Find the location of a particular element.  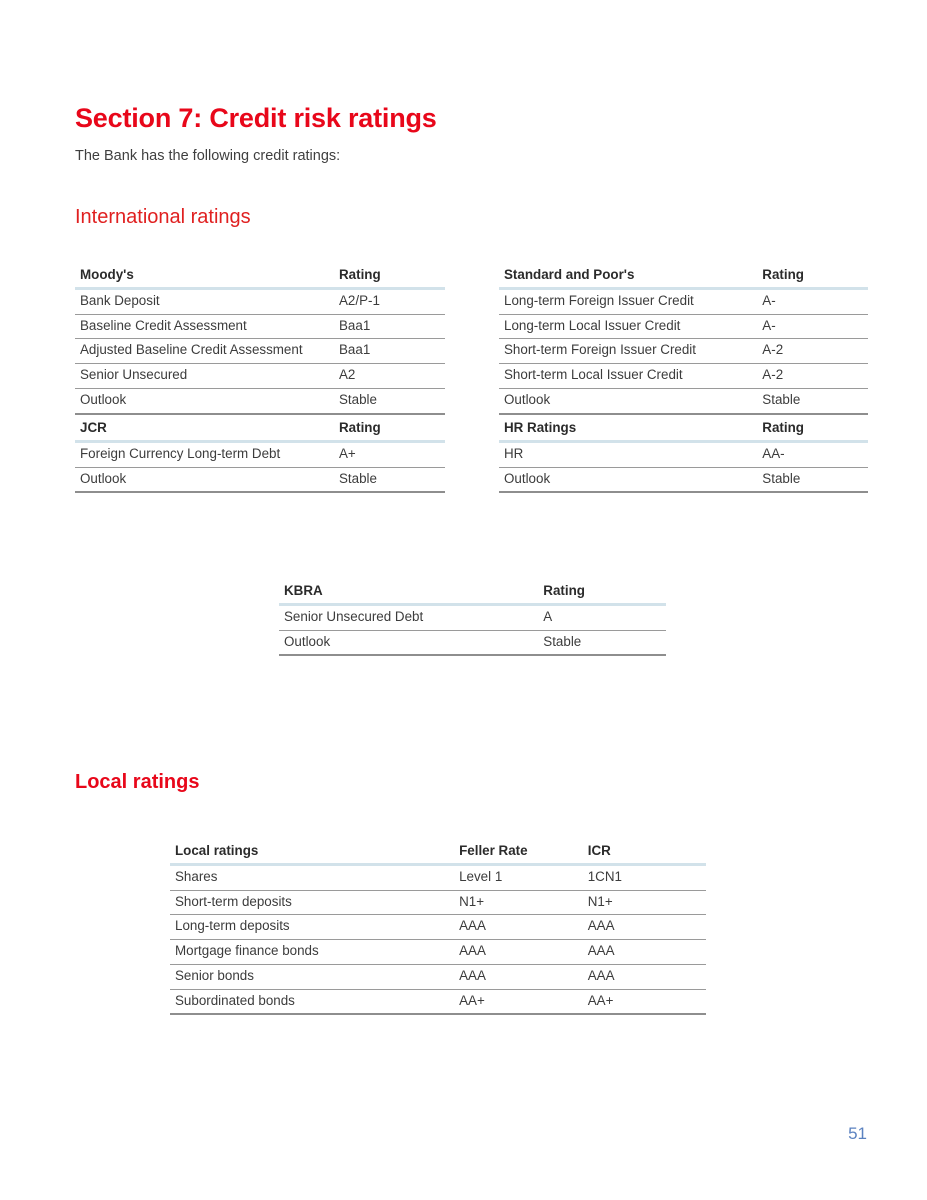

column-header-1: JCR is located at coordinates (204, 430).